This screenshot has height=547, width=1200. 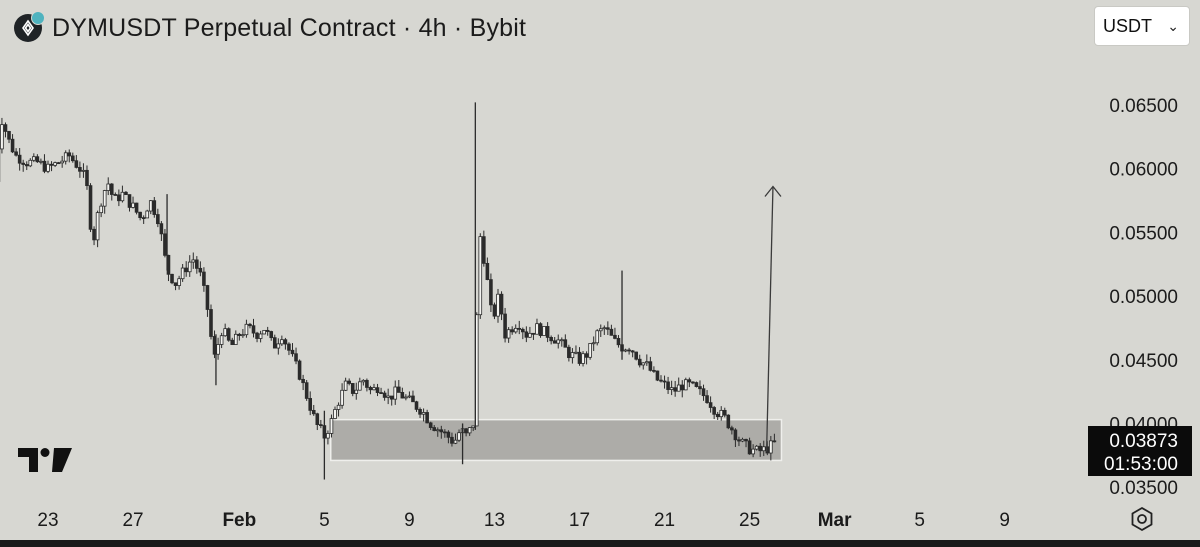 What do you see at coordinates (1141, 464) in the screenshot?
I see `candle-countdown: 01:53:00` at bounding box center [1141, 464].